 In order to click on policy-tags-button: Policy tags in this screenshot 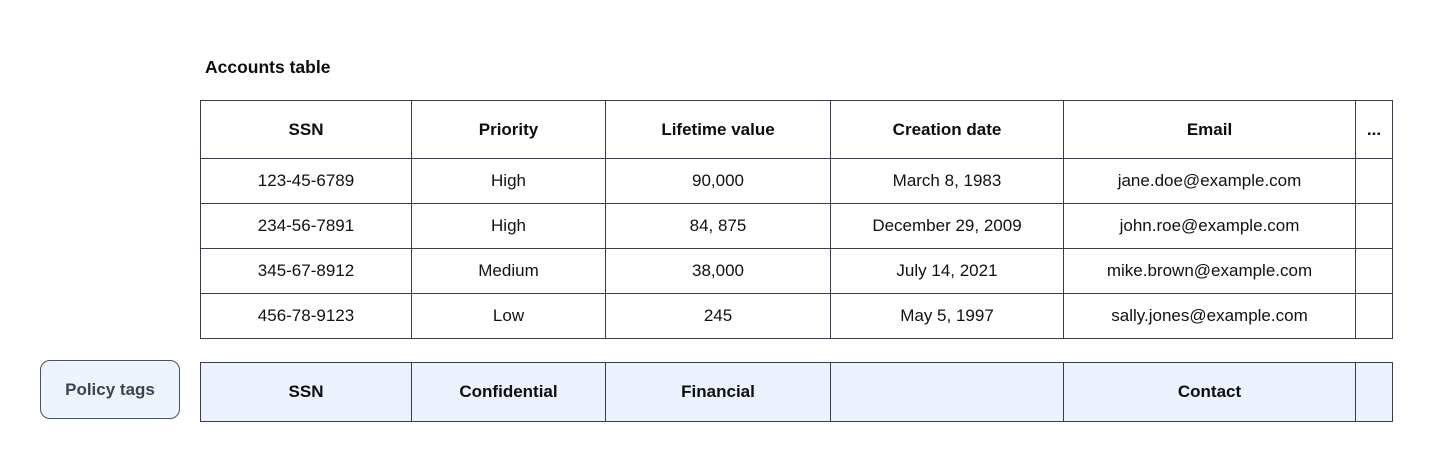, I will do `click(110, 389)`.